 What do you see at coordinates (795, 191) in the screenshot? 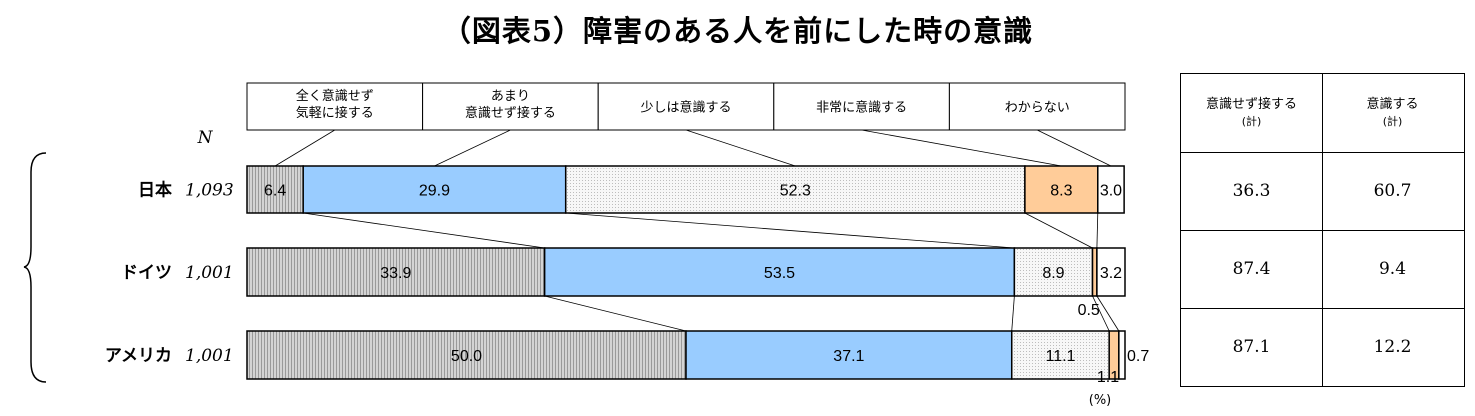
I see `data-label: 52.3` at bounding box center [795, 191].